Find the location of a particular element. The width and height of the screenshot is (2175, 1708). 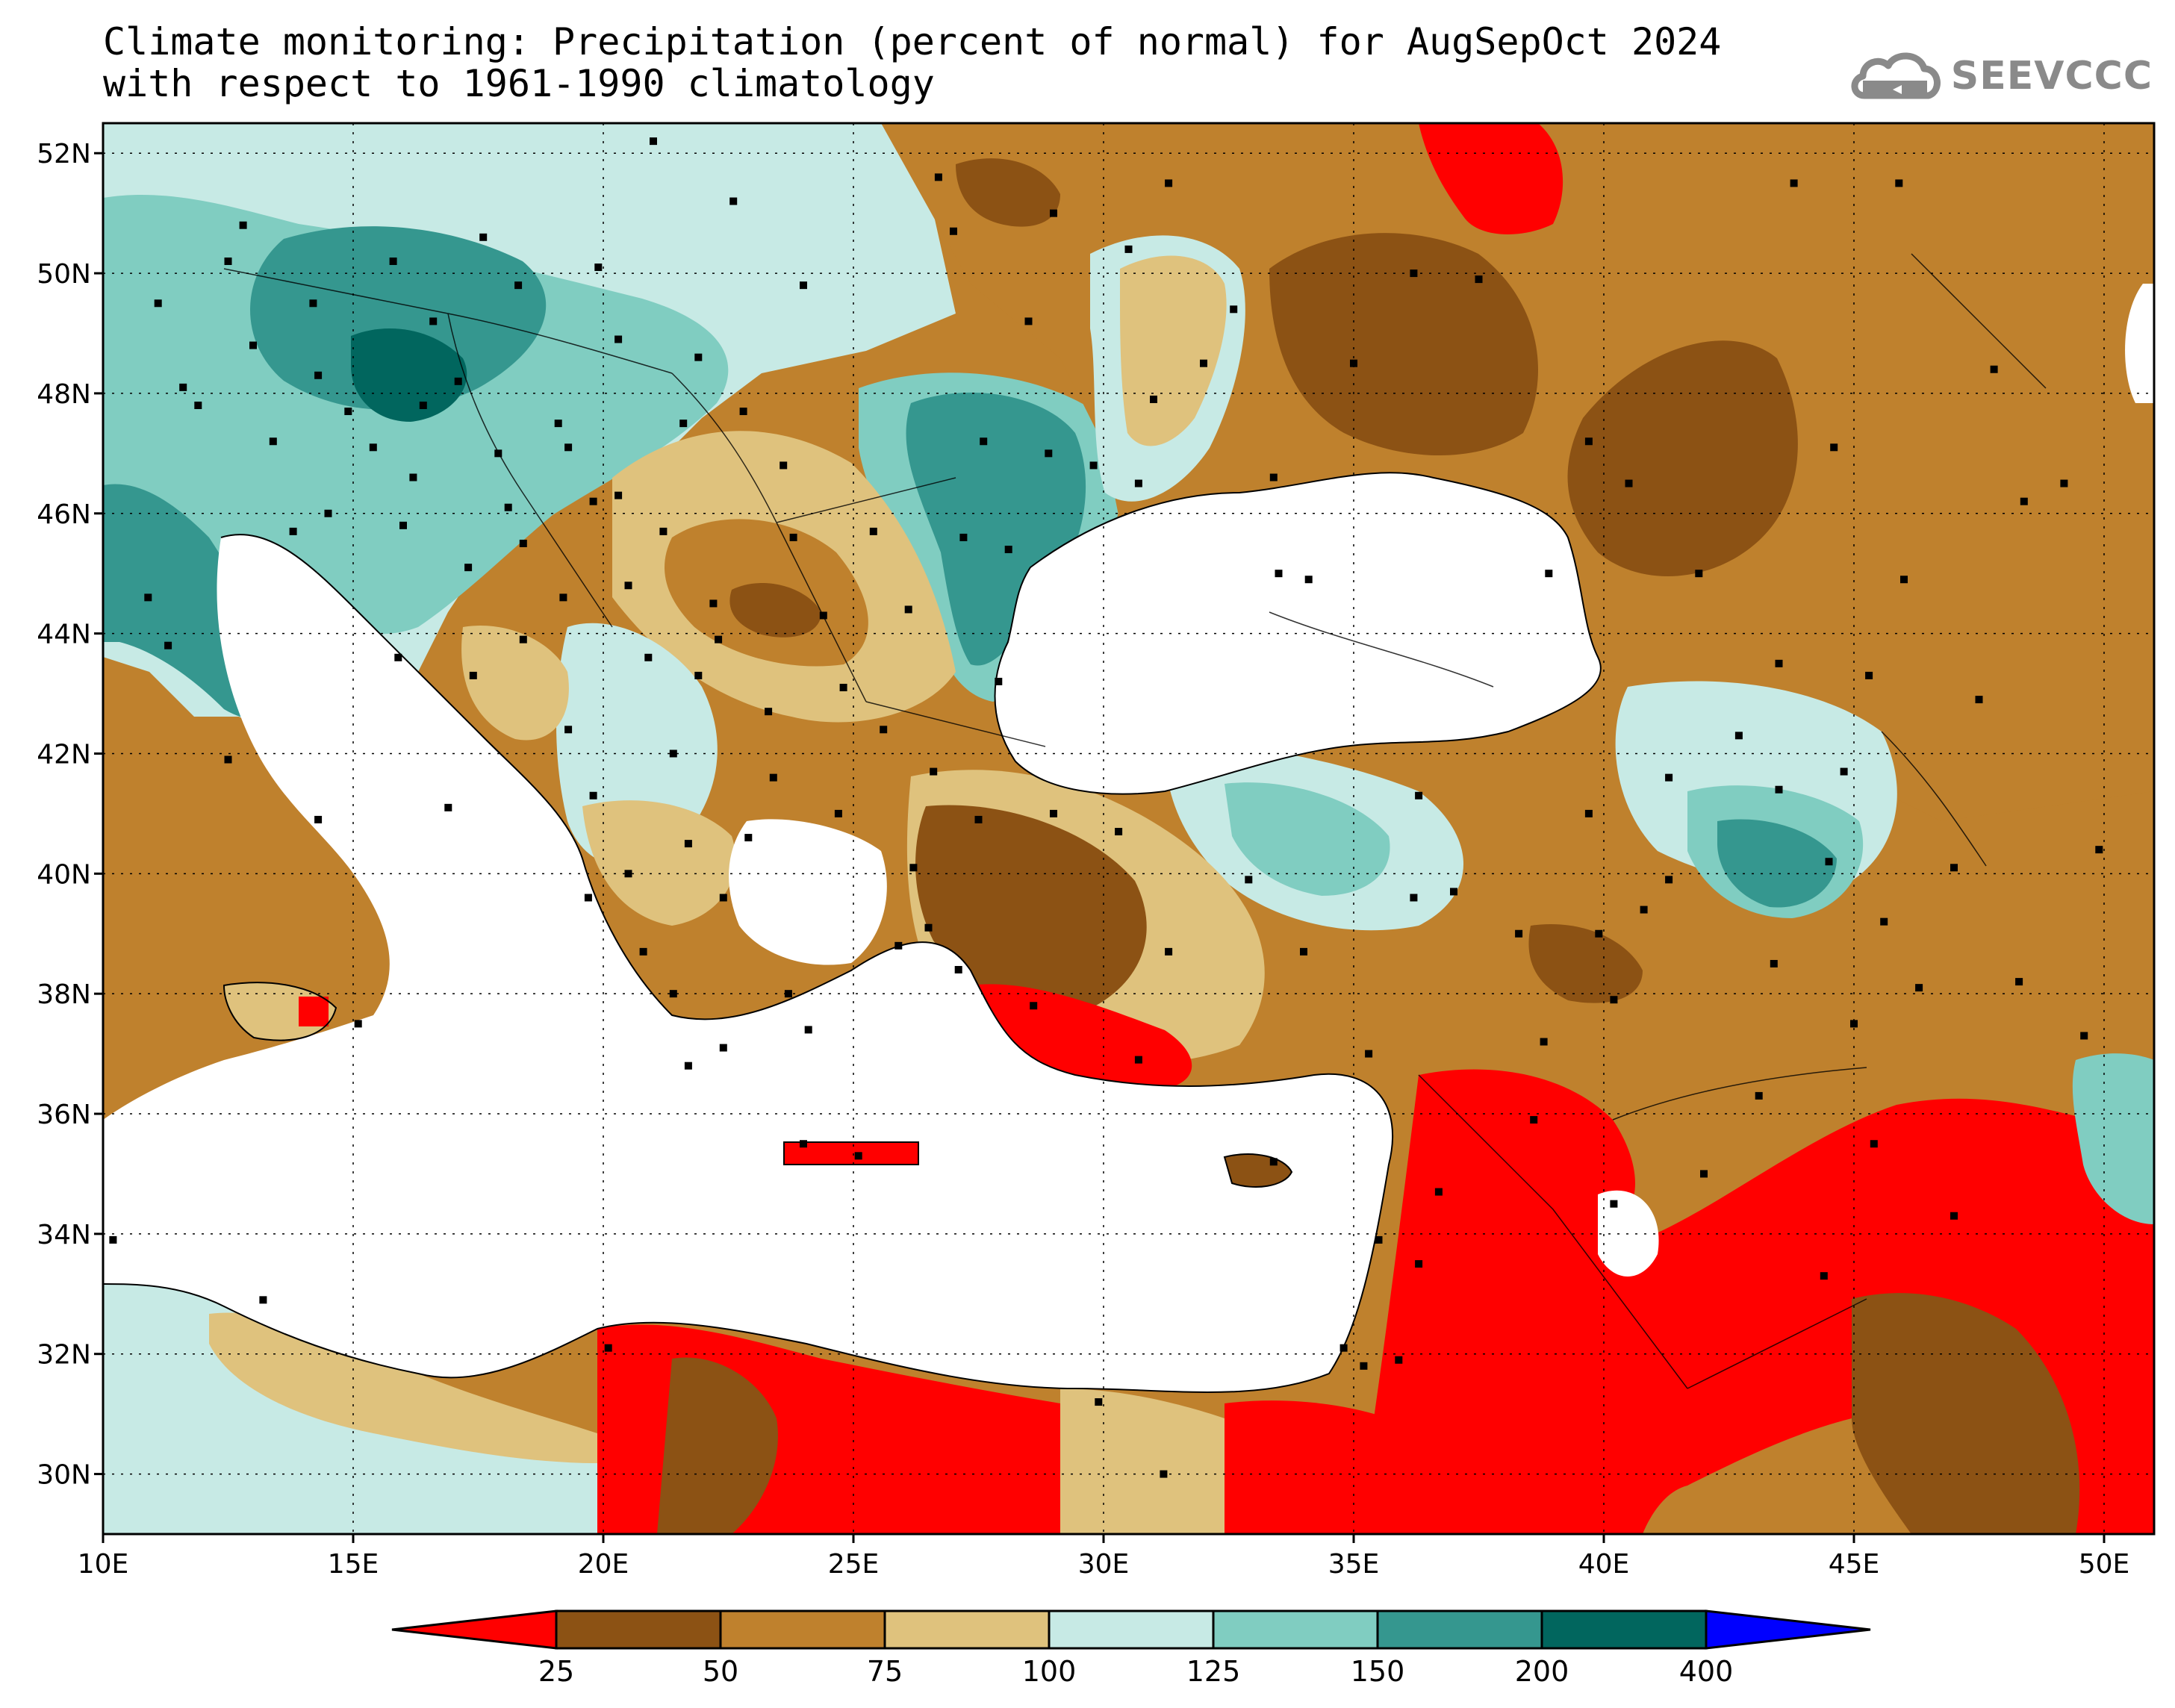

lon-tick-label: 25E is located at coordinates (854, 1564).